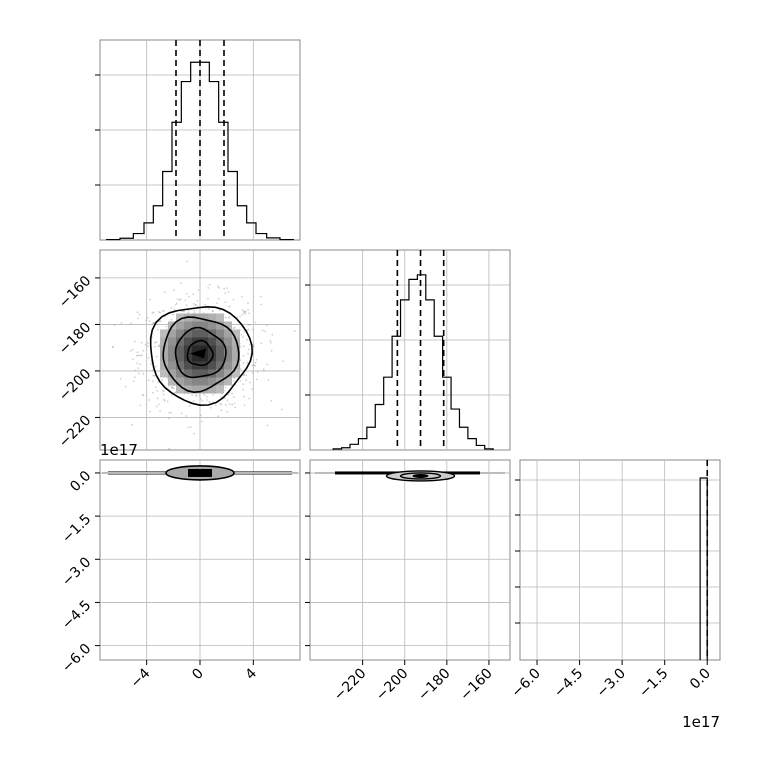 The height and width of the screenshot is (760, 760). What do you see at coordinates (76, 528) in the screenshot?
I see `param2-y-tick-label: −1.5` at bounding box center [76, 528].